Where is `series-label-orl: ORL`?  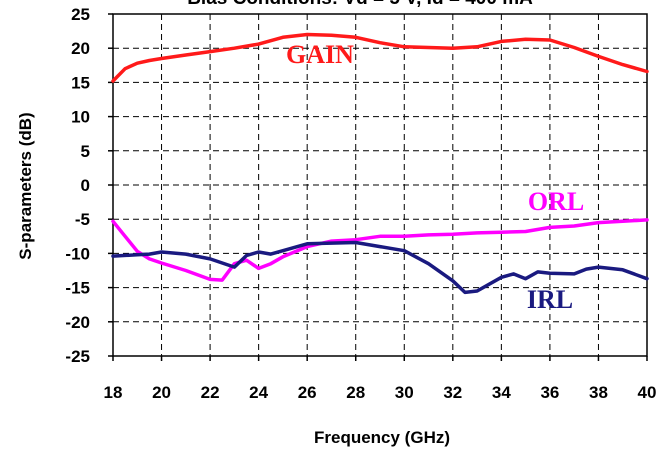 series-label-orl: ORL is located at coordinates (556, 201).